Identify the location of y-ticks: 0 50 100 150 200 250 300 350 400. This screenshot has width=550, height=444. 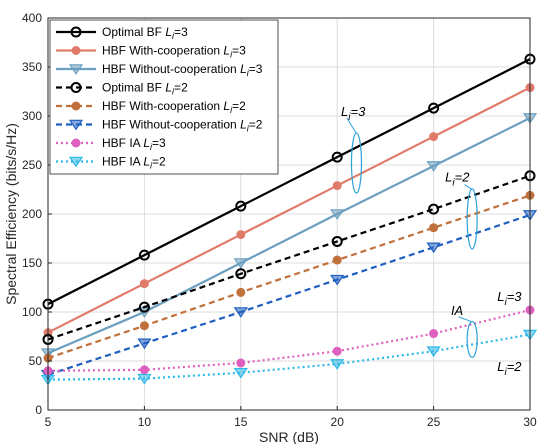
(37, 214).